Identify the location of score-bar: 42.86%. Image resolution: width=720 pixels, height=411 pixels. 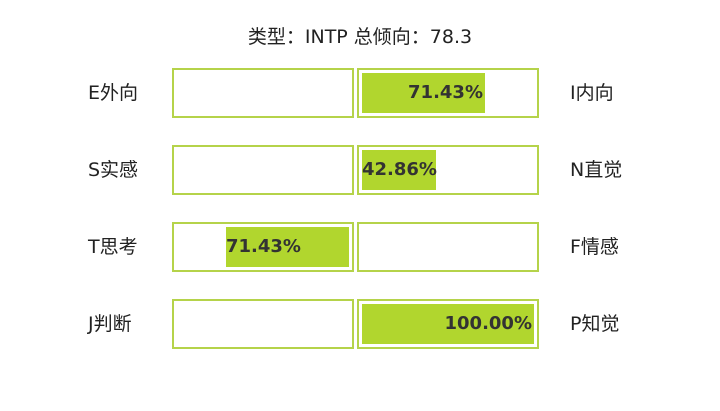
(399, 170).